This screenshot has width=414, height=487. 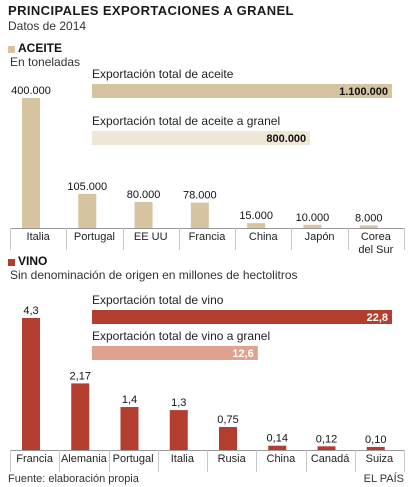 I want to click on oil-bar-ee-uu, so click(x=143, y=215).